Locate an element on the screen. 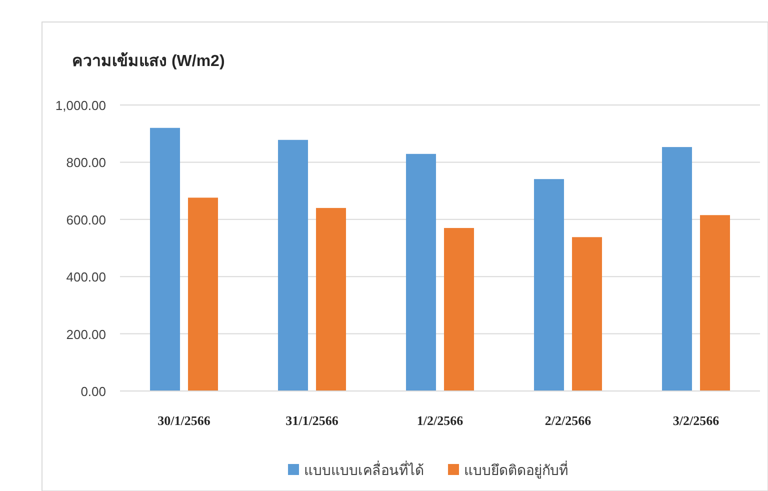 This screenshot has width=768, height=491. x-tick-label: 30/1/2566 is located at coordinates (184, 420).